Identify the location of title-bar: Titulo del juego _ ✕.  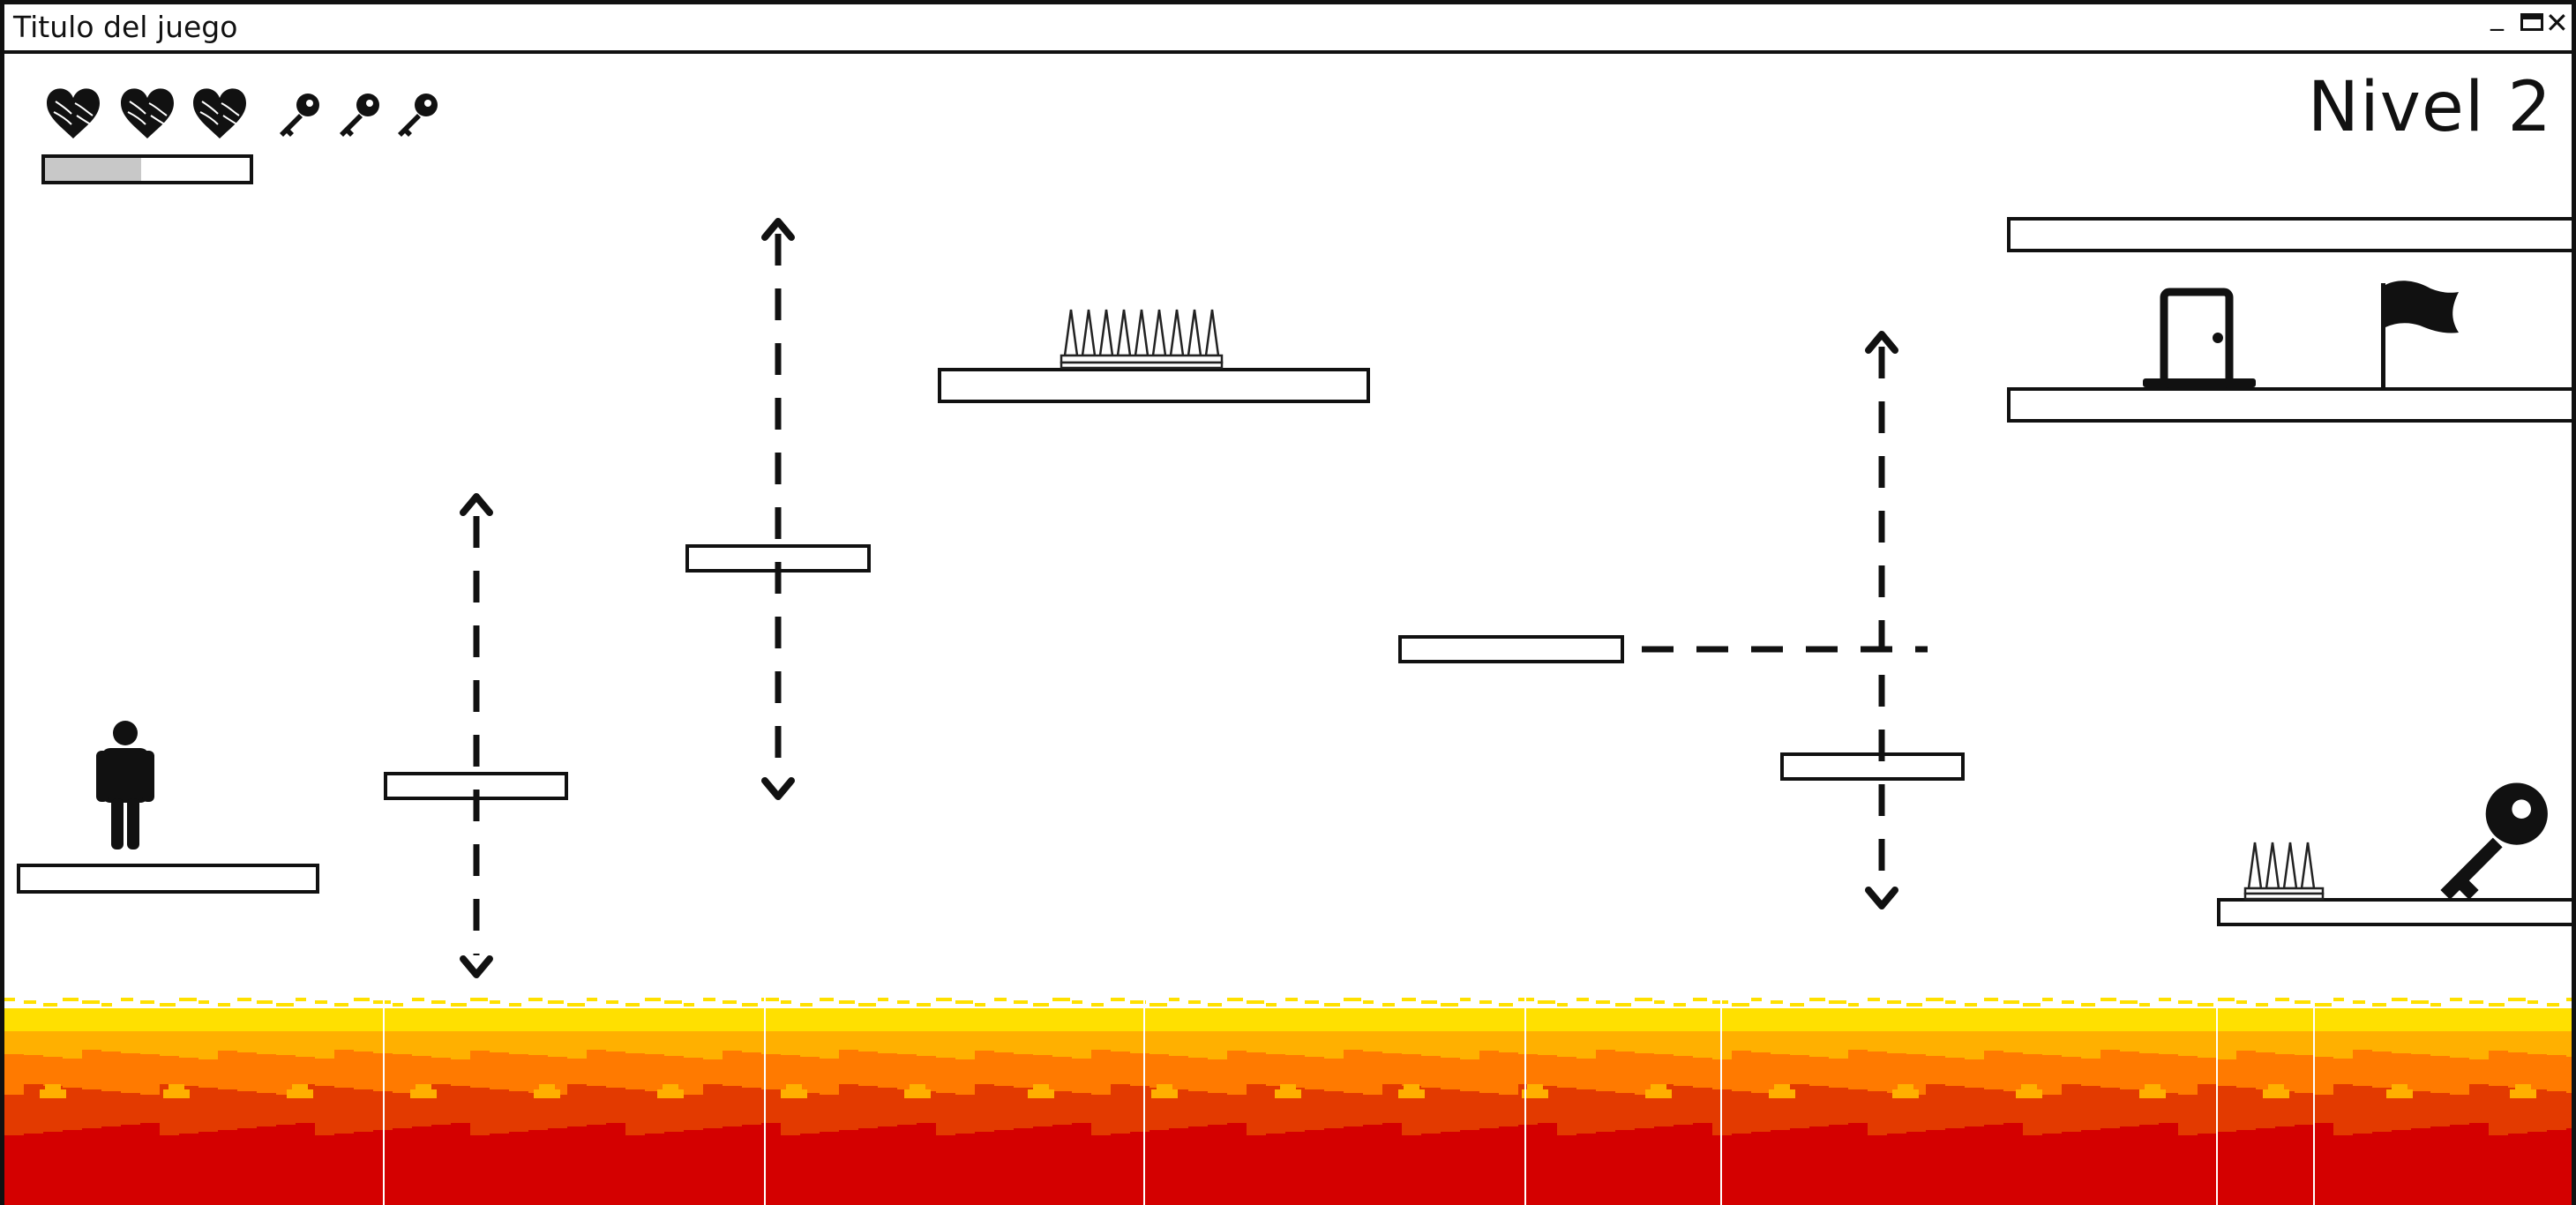
(1288, 29).